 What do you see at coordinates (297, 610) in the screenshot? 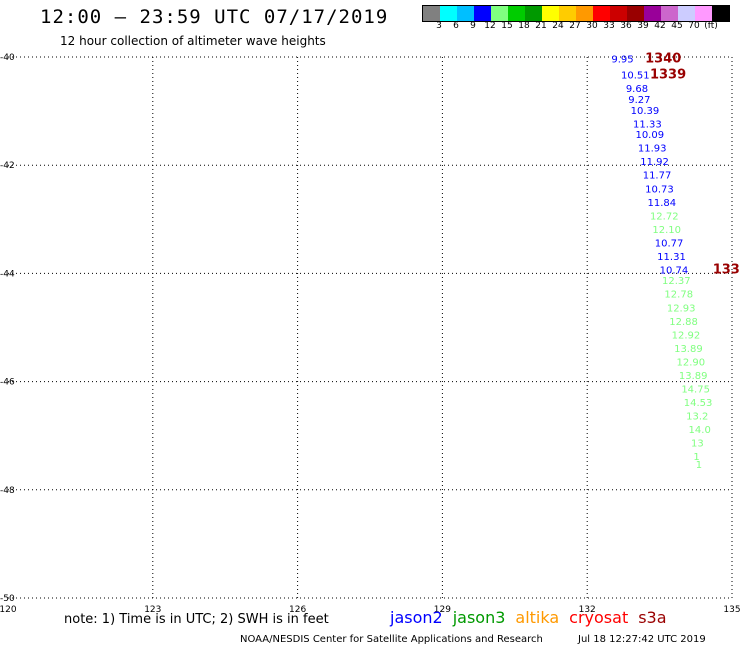
I see `longitude-tick-label: 126` at bounding box center [297, 610].